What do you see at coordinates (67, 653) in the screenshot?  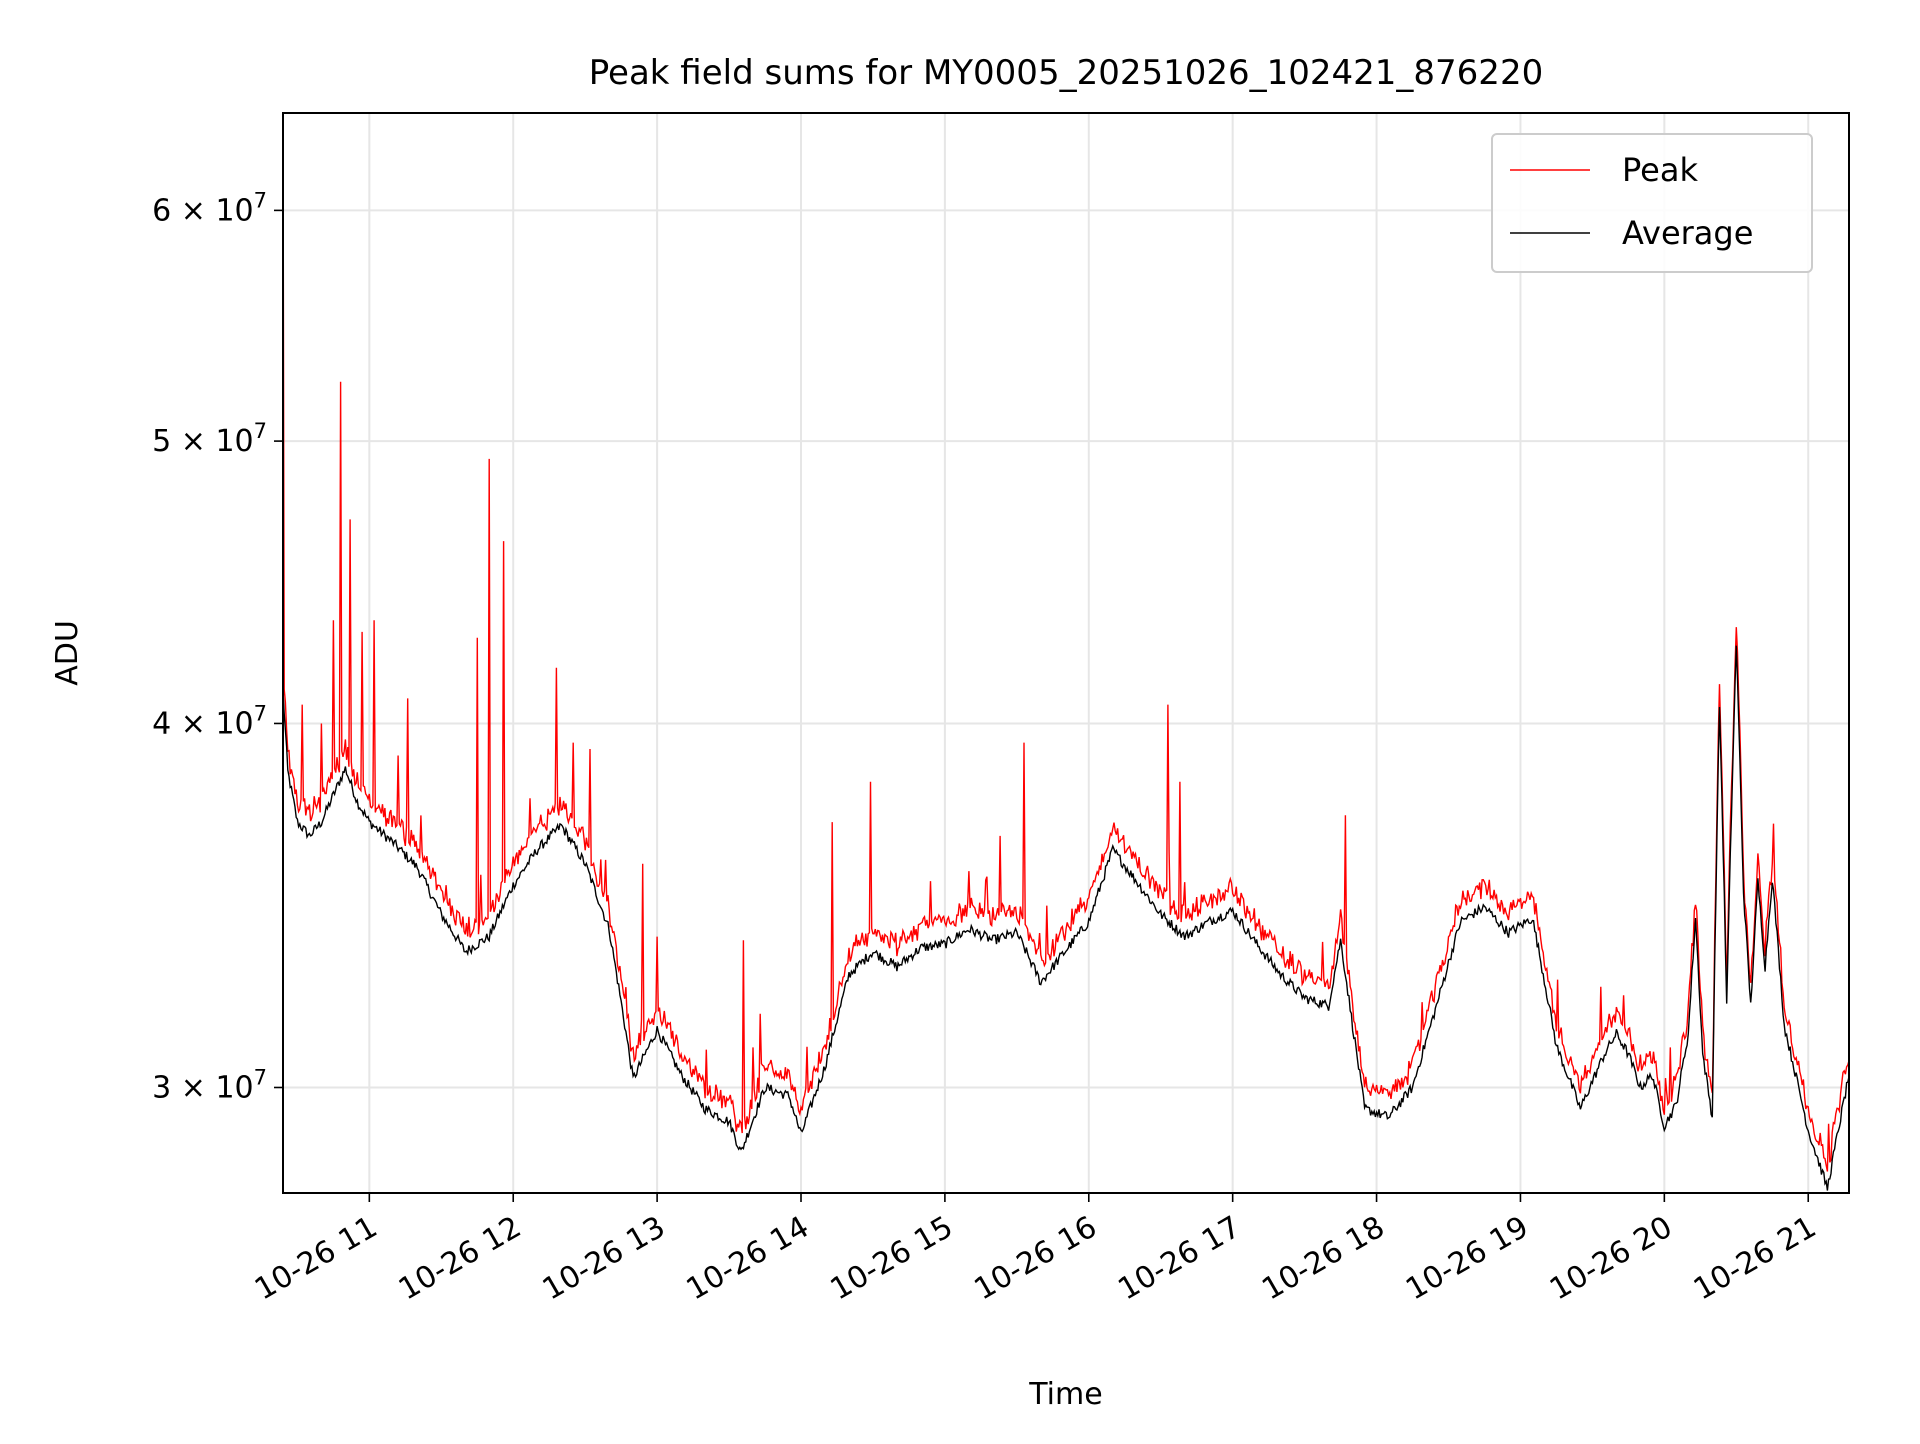 I see `y-axis-label: ADU` at bounding box center [67, 653].